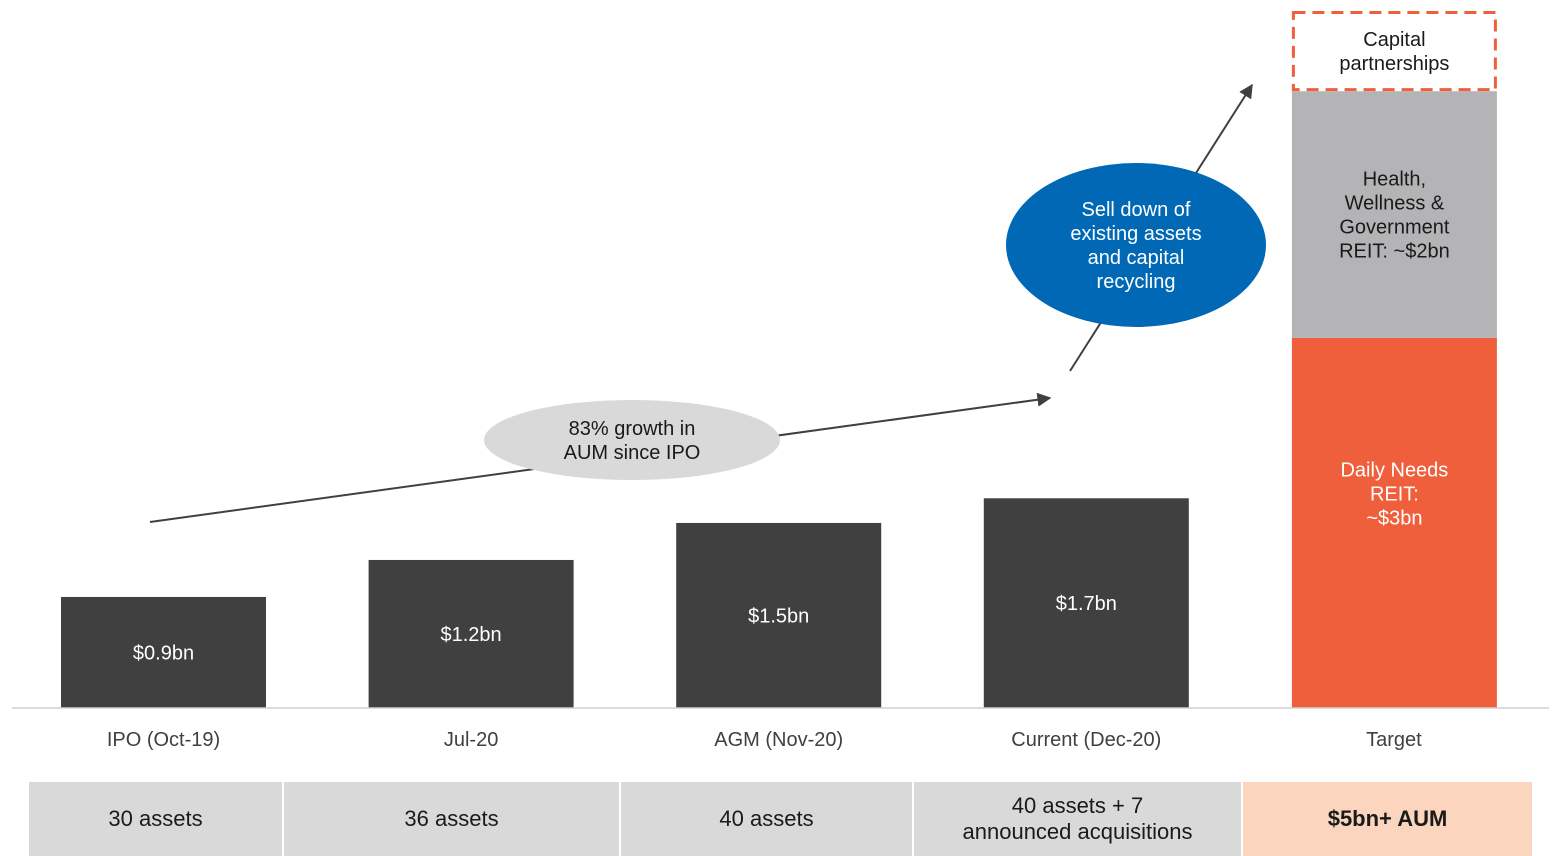 The image size is (1561, 856). I want to click on table-cell-5: $5bn+ AUM, so click(1387, 819).